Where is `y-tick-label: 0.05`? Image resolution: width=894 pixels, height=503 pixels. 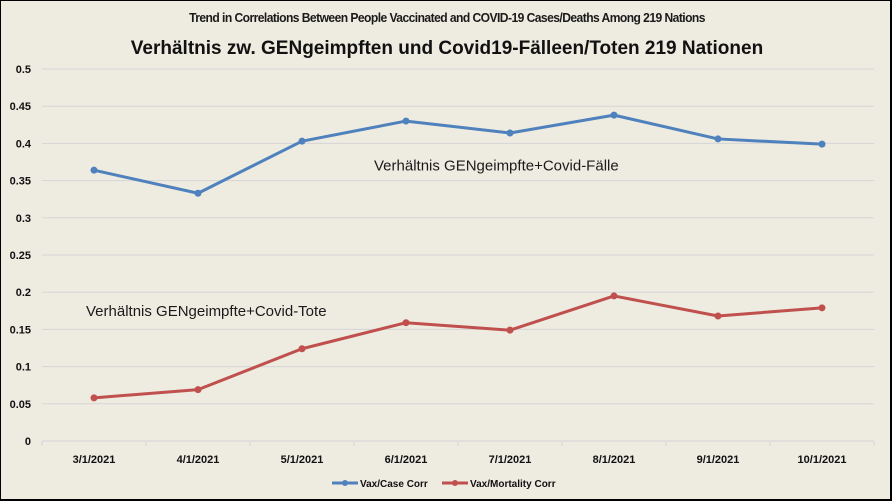 y-tick-label: 0.05 is located at coordinates (20, 405).